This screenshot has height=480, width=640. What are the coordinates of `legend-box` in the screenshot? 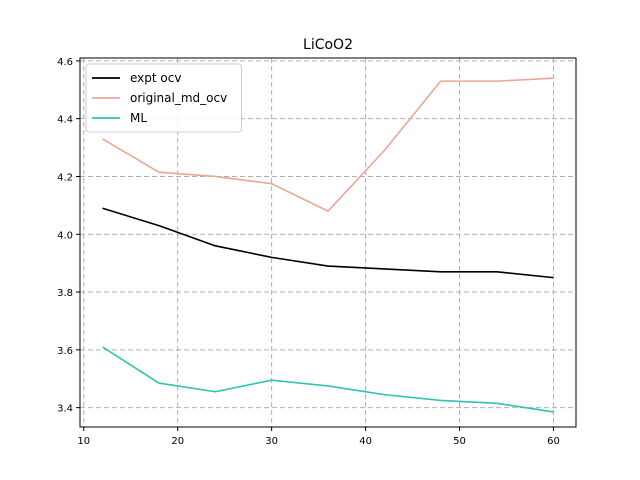 It's located at (163, 98).